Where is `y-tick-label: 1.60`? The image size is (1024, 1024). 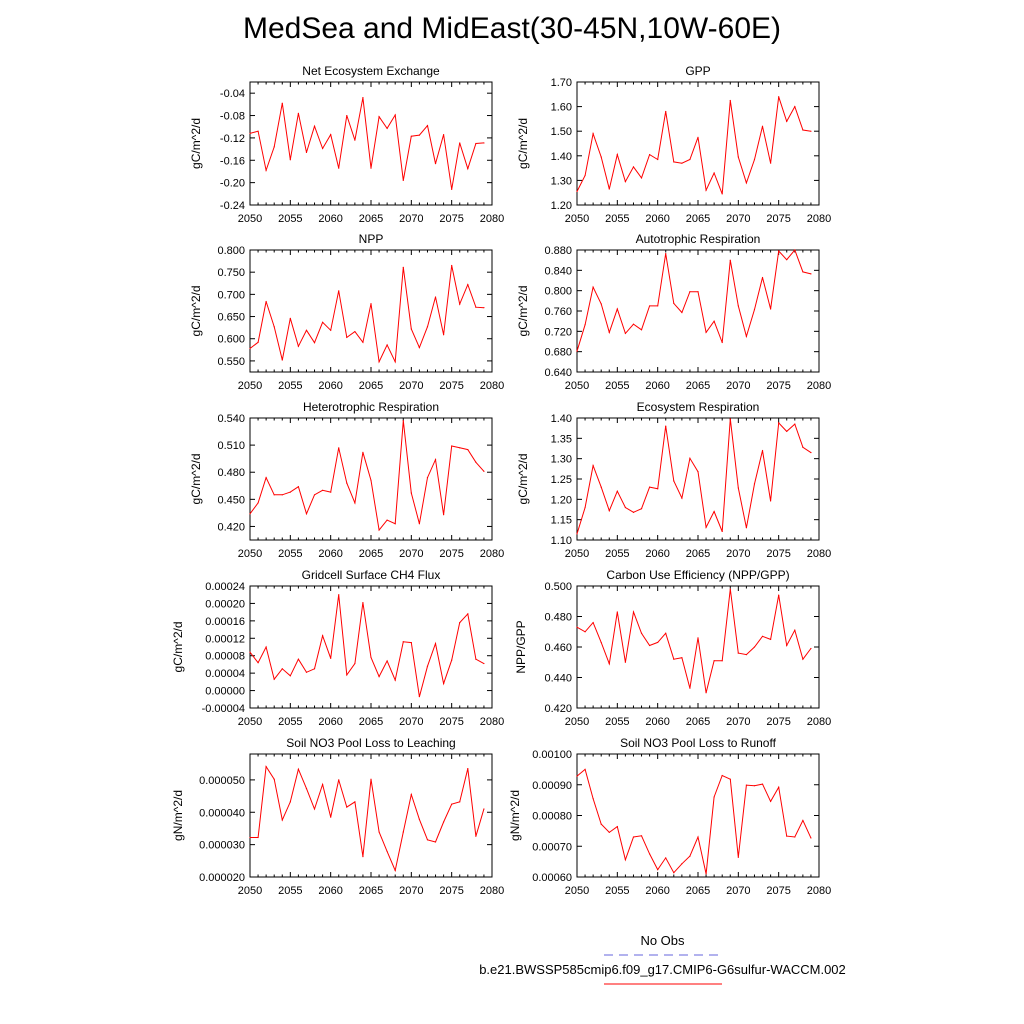 y-tick-label: 1.60 is located at coordinates (561, 108).